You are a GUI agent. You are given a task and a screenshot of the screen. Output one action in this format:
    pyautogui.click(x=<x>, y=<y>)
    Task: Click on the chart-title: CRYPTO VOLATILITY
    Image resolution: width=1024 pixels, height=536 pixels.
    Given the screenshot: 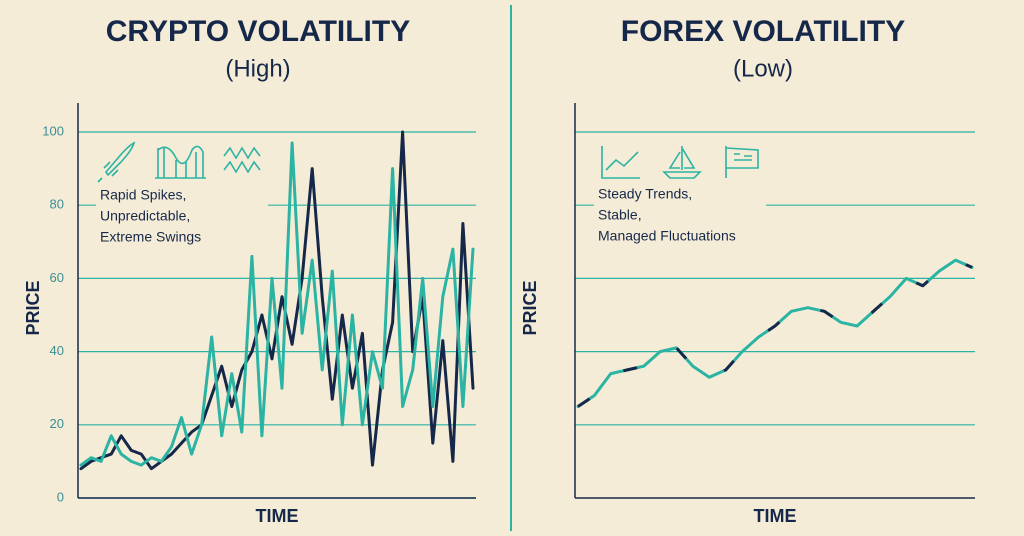 What is the action you would take?
    pyautogui.click(x=258, y=31)
    